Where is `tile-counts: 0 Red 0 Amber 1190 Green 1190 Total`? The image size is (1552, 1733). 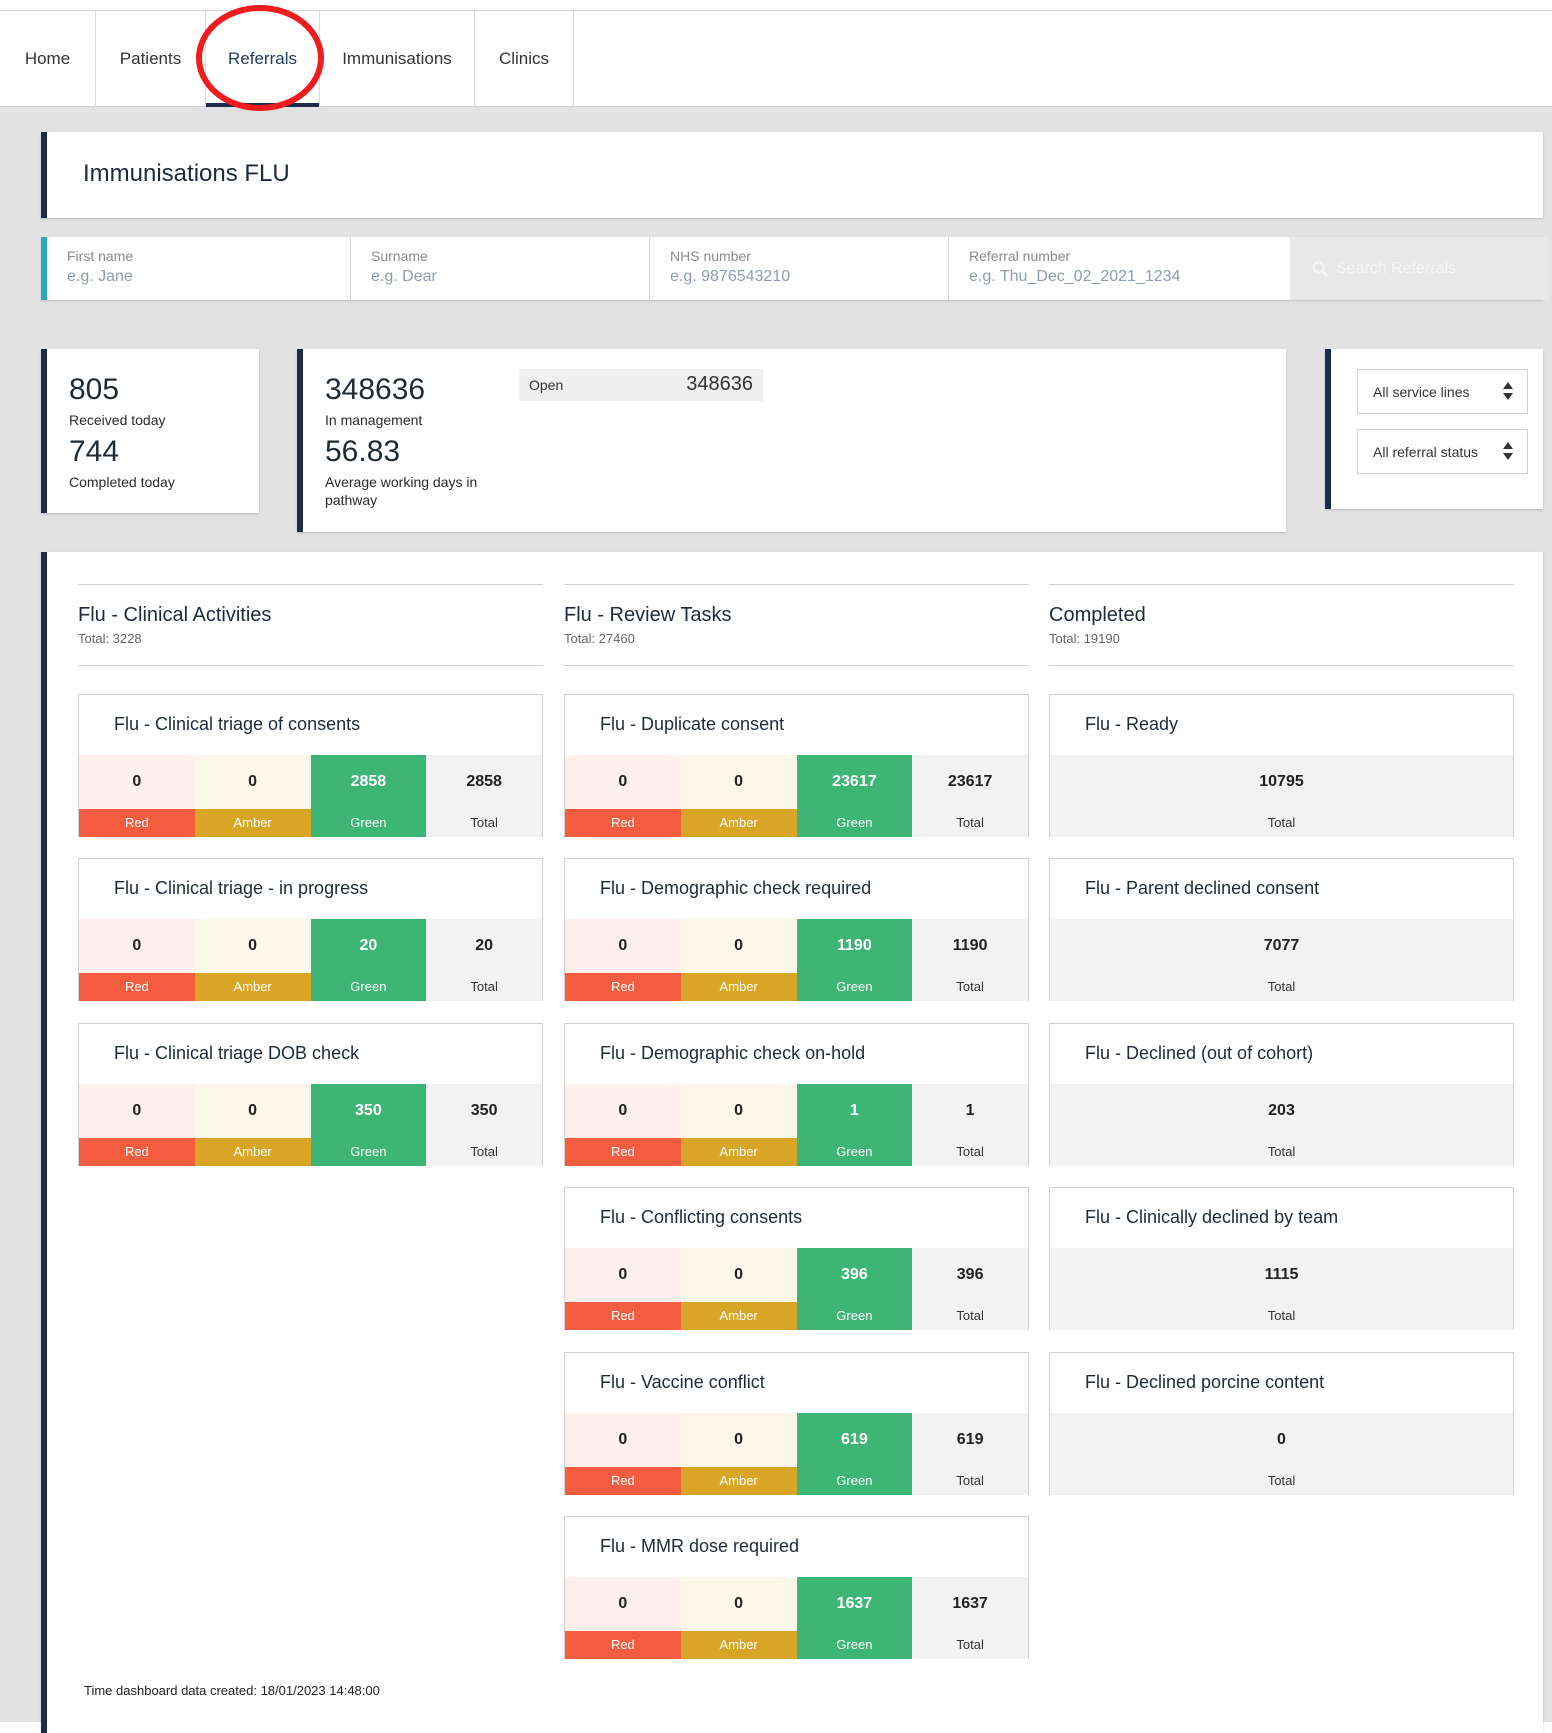
tile-counts: 0 Red 0 Amber 1190 Green 1190 Total is located at coordinates (796, 960).